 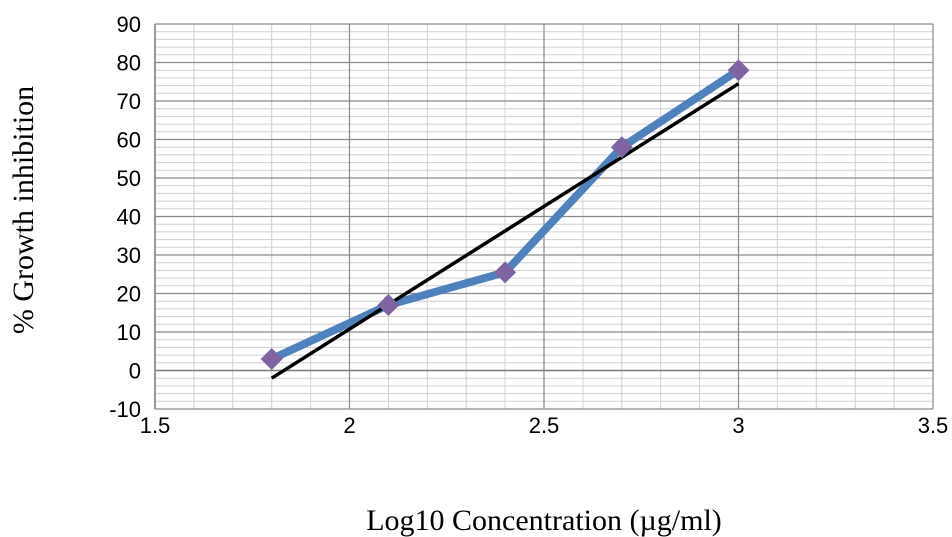 I want to click on y-tick-label: 90, so click(x=129, y=24).